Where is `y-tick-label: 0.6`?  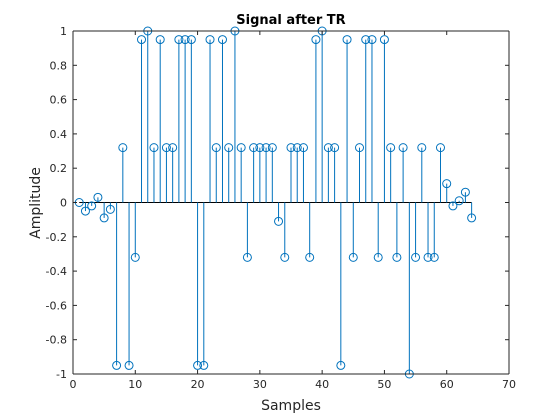
y-tick-label: 0.6 is located at coordinates (59, 100).